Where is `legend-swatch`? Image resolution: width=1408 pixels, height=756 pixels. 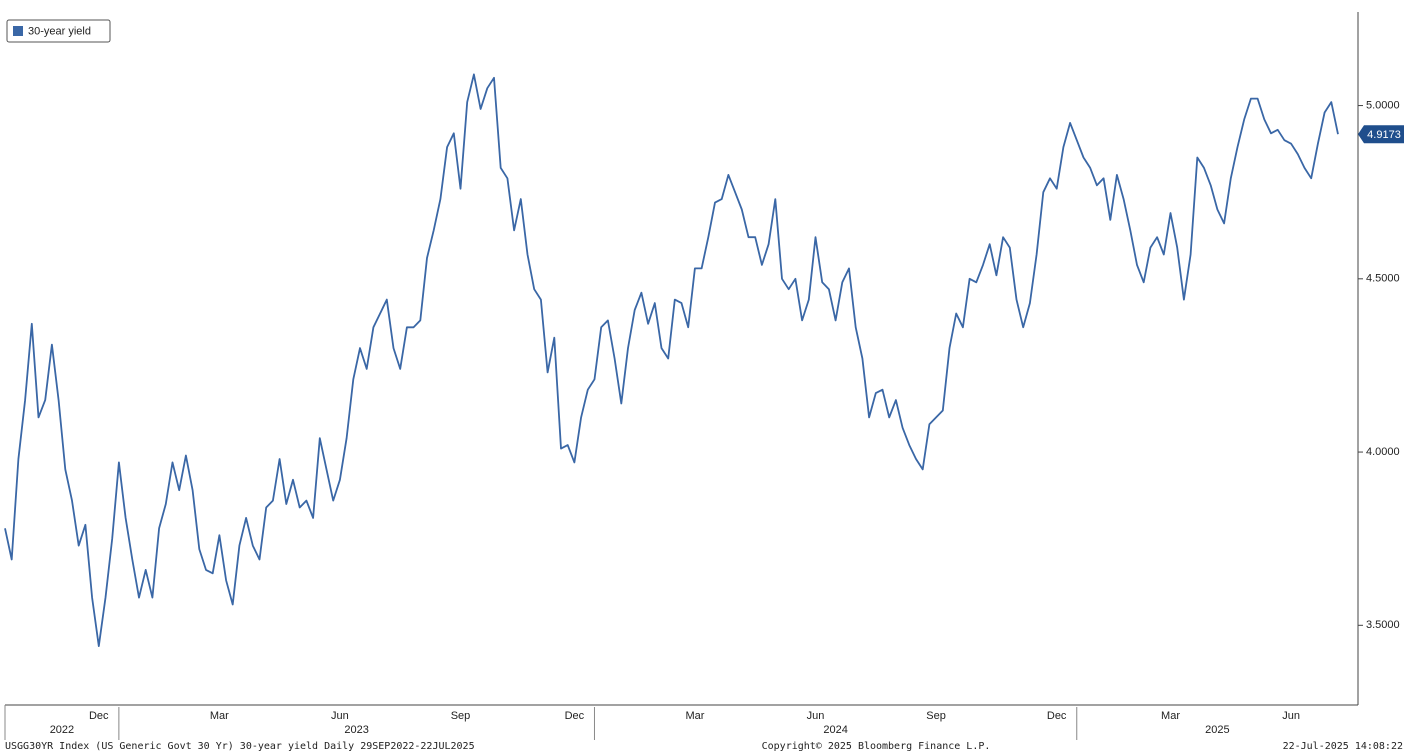 legend-swatch is located at coordinates (18, 31).